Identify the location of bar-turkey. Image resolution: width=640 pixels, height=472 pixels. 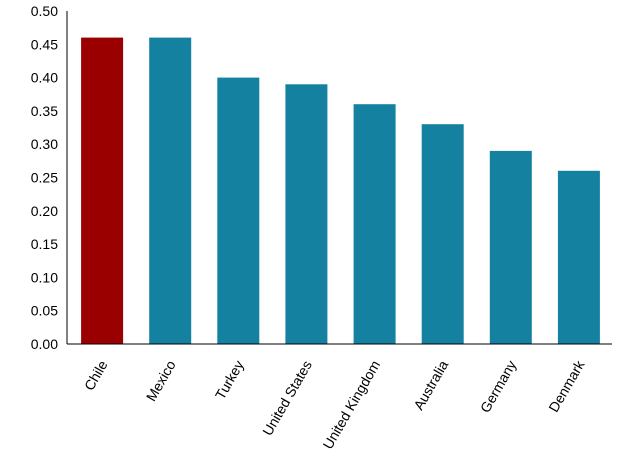
(238, 210).